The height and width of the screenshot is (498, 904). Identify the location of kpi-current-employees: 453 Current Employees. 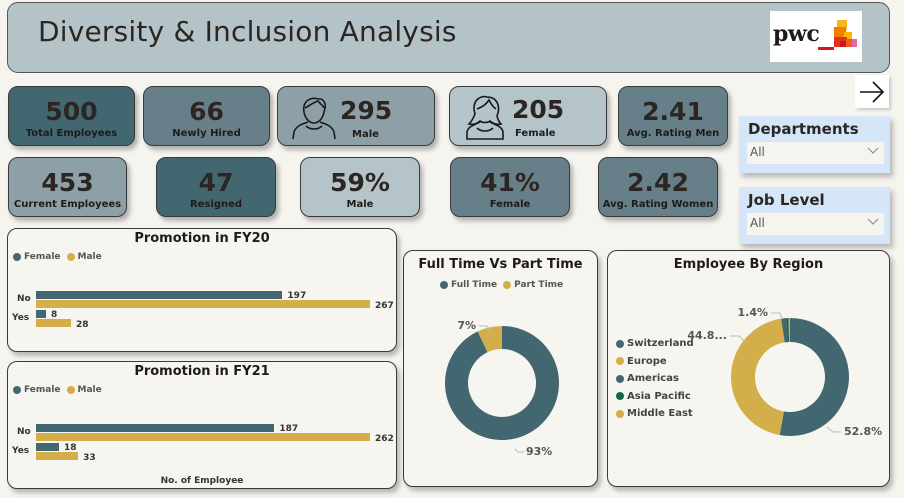
(67, 187).